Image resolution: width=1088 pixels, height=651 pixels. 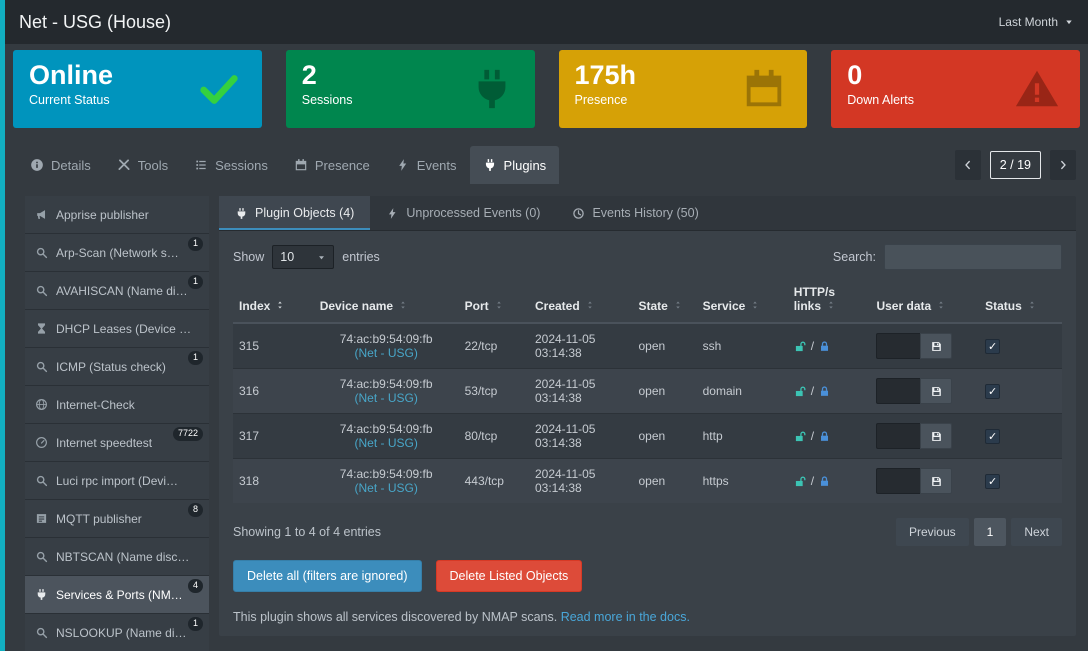 What do you see at coordinates (1063, 165) in the screenshot?
I see `next-device-button` at bounding box center [1063, 165].